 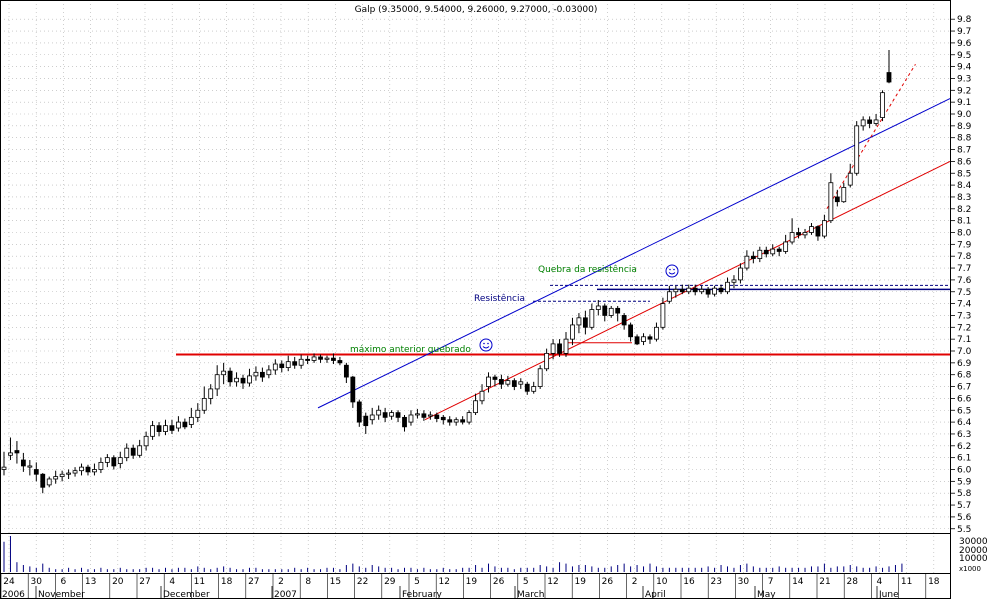 What do you see at coordinates (964, 423) in the screenshot?
I see `y-tick-label: 6.4` at bounding box center [964, 423].